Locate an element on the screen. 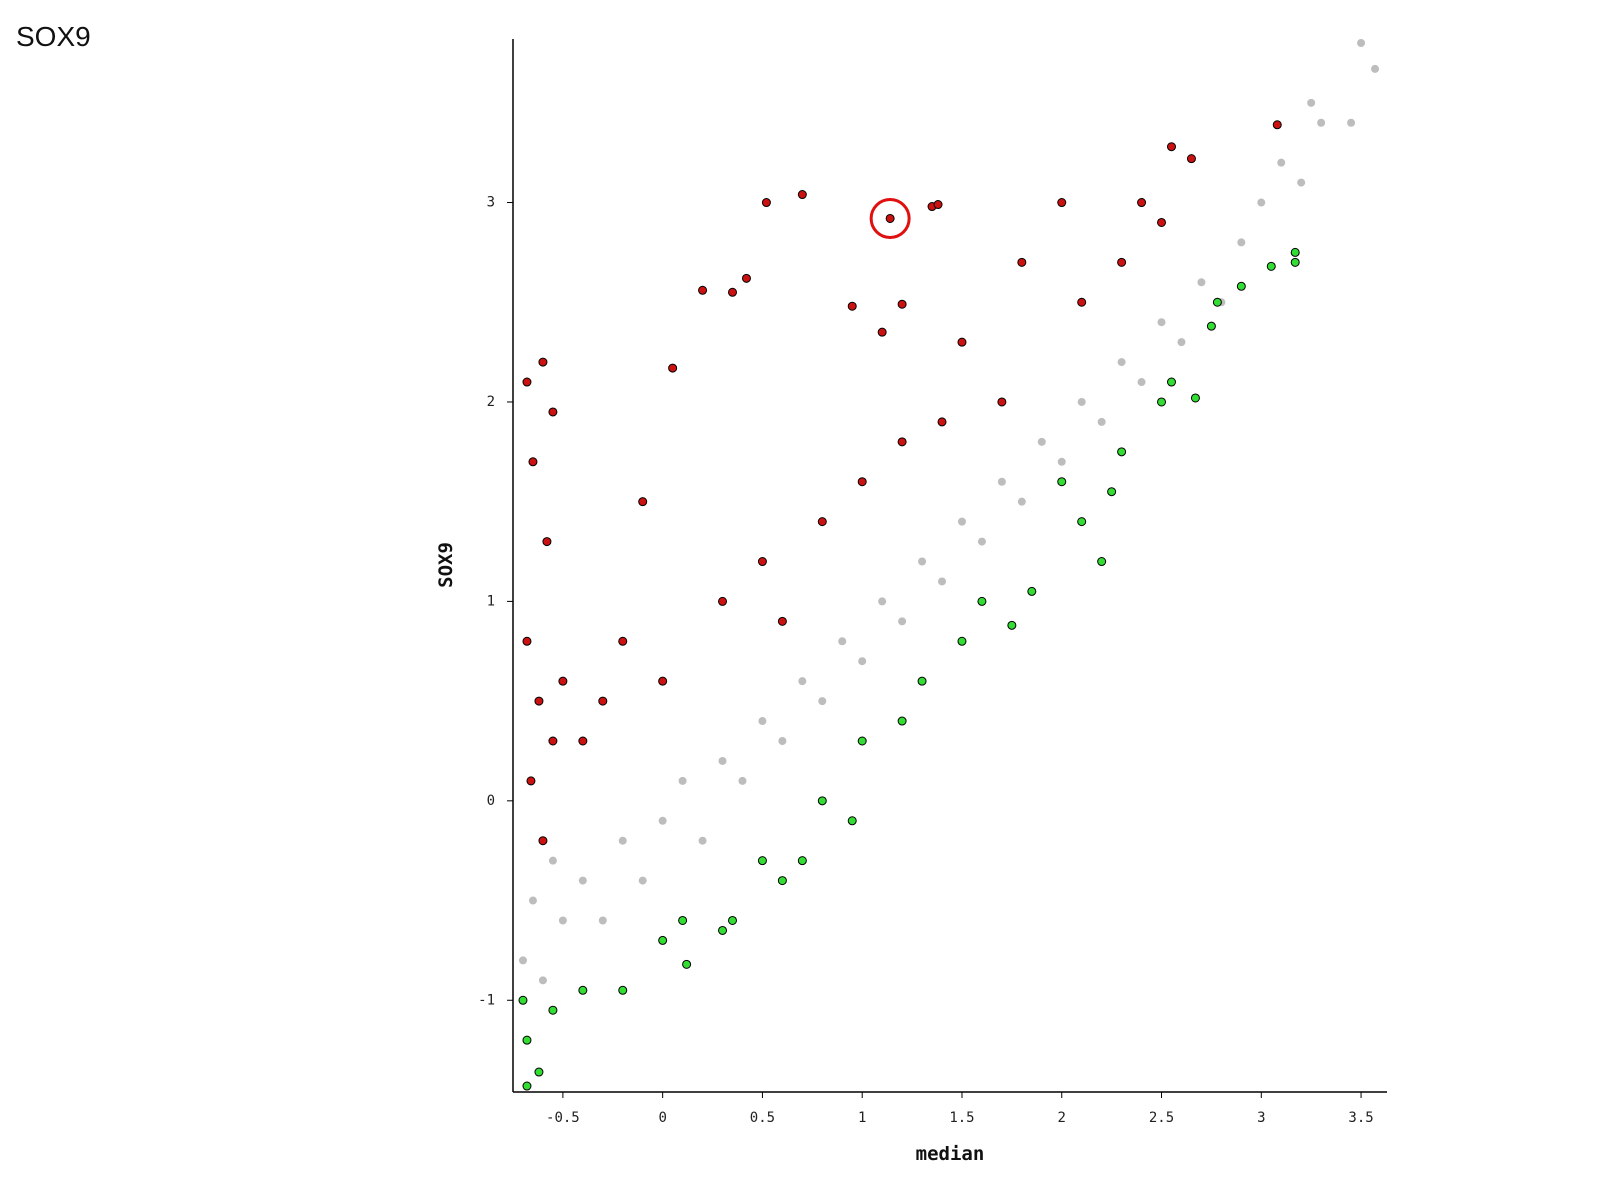  y-axis-label: SOX9 is located at coordinates (446, 565).